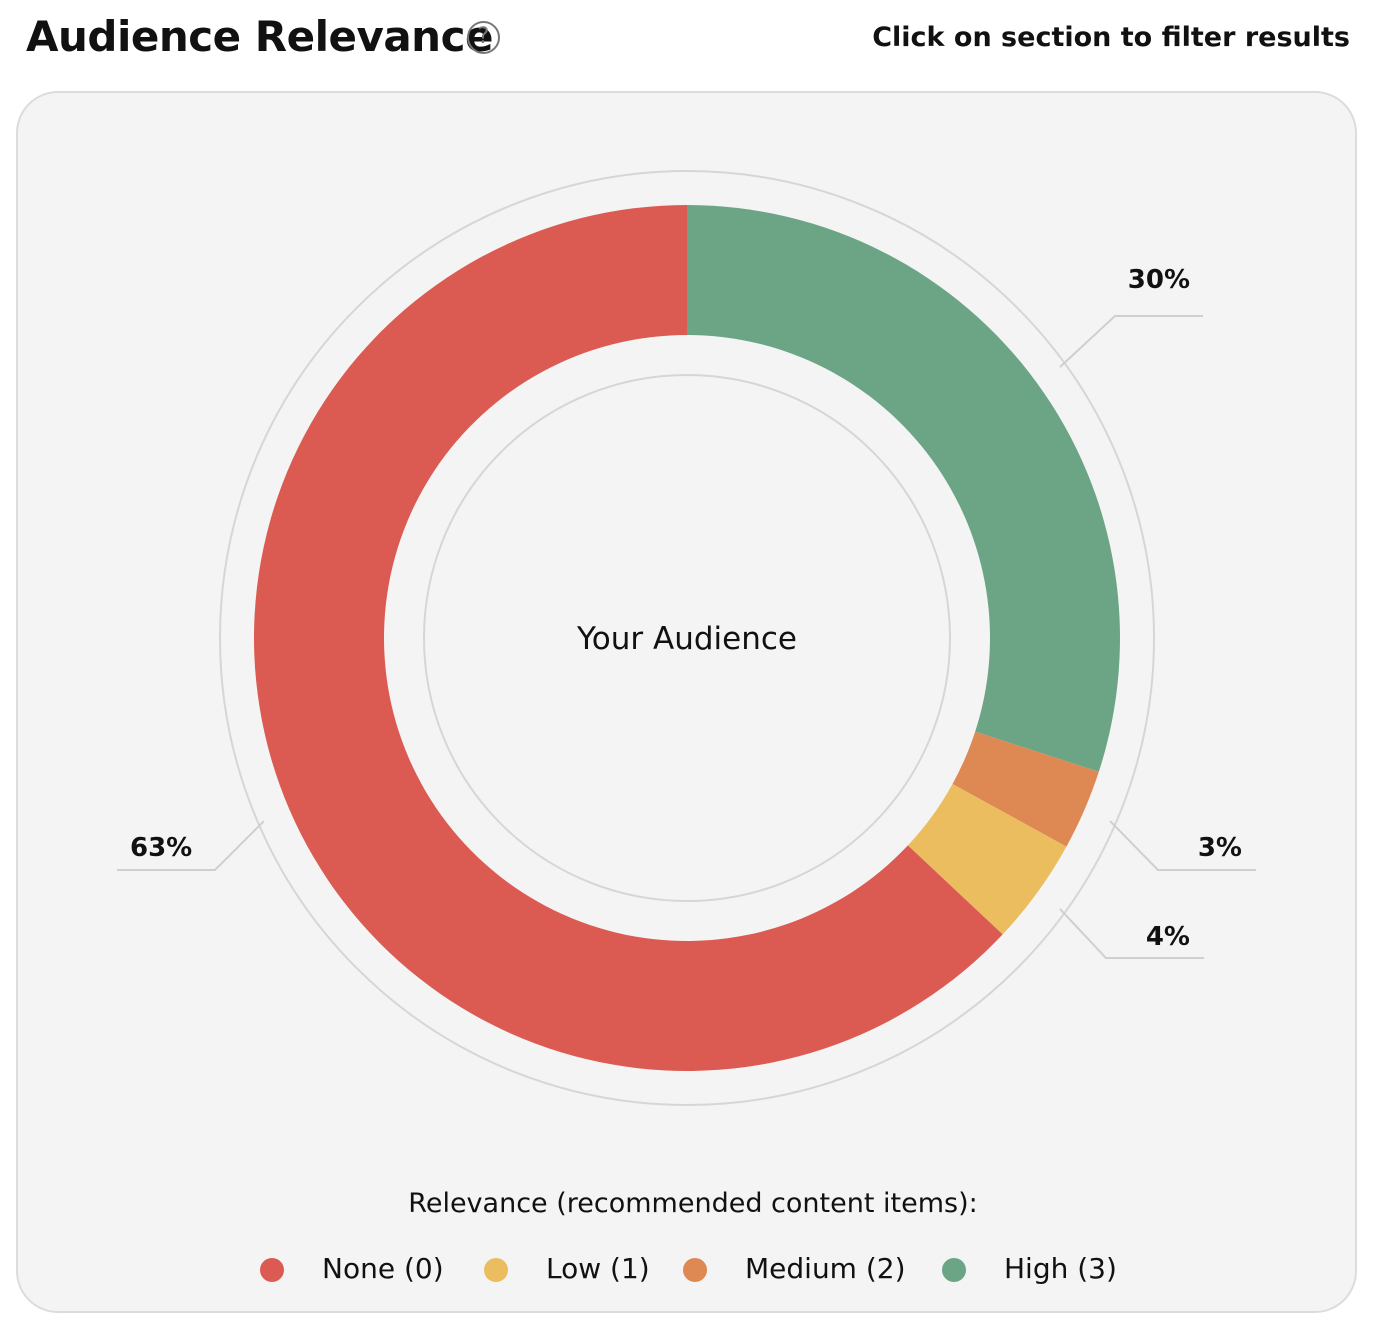 The image size is (1386, 1326). Describe the element at coordinates (987, 859) in the screenshot. I see `slice-low` at that location.